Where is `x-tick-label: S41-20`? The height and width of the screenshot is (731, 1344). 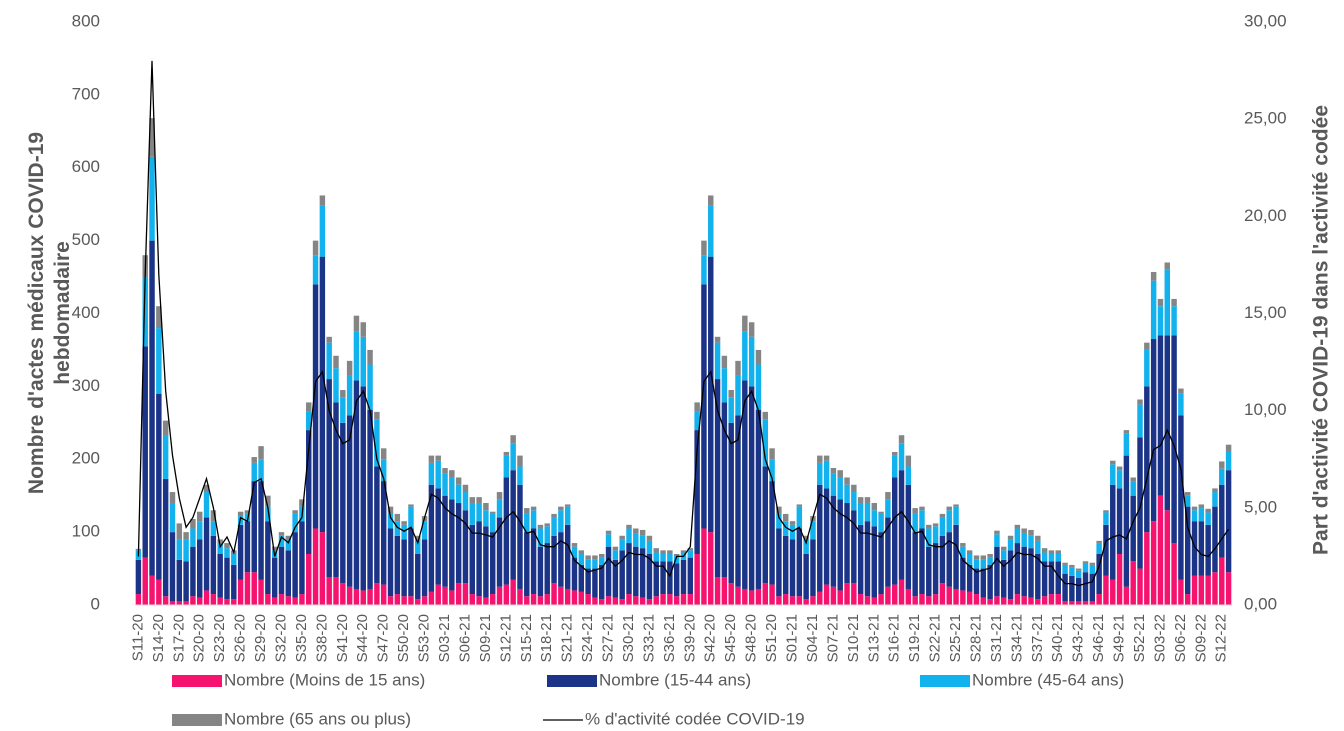
x-tick-label: S41-20 is located at coordinates (342, 638).